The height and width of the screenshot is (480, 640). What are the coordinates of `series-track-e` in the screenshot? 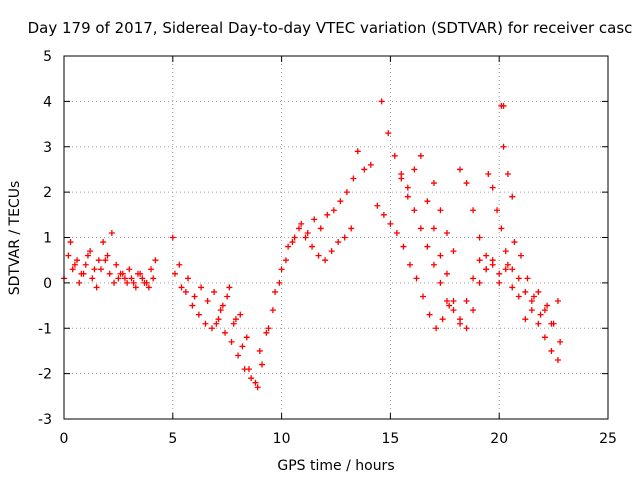 It's located at (285, 280).